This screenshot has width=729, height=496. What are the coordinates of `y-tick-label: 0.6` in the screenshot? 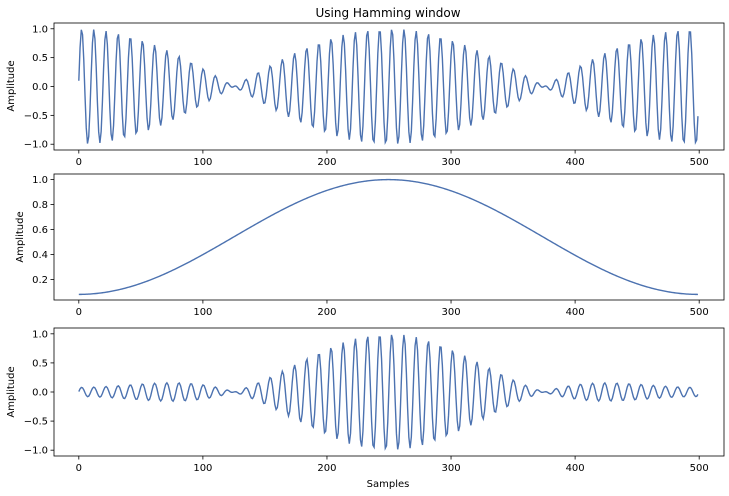 It's located at (40, 230).